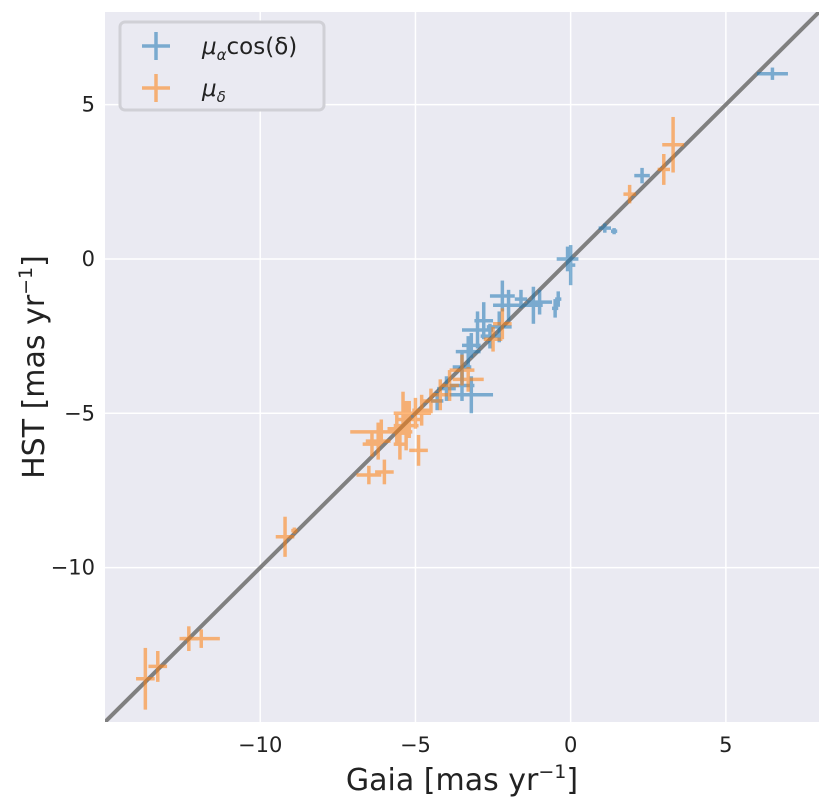 The width and height of the screenshot is (830, 810). I want to click on legend-label-mu-delta: μδ, so click(213, 91).